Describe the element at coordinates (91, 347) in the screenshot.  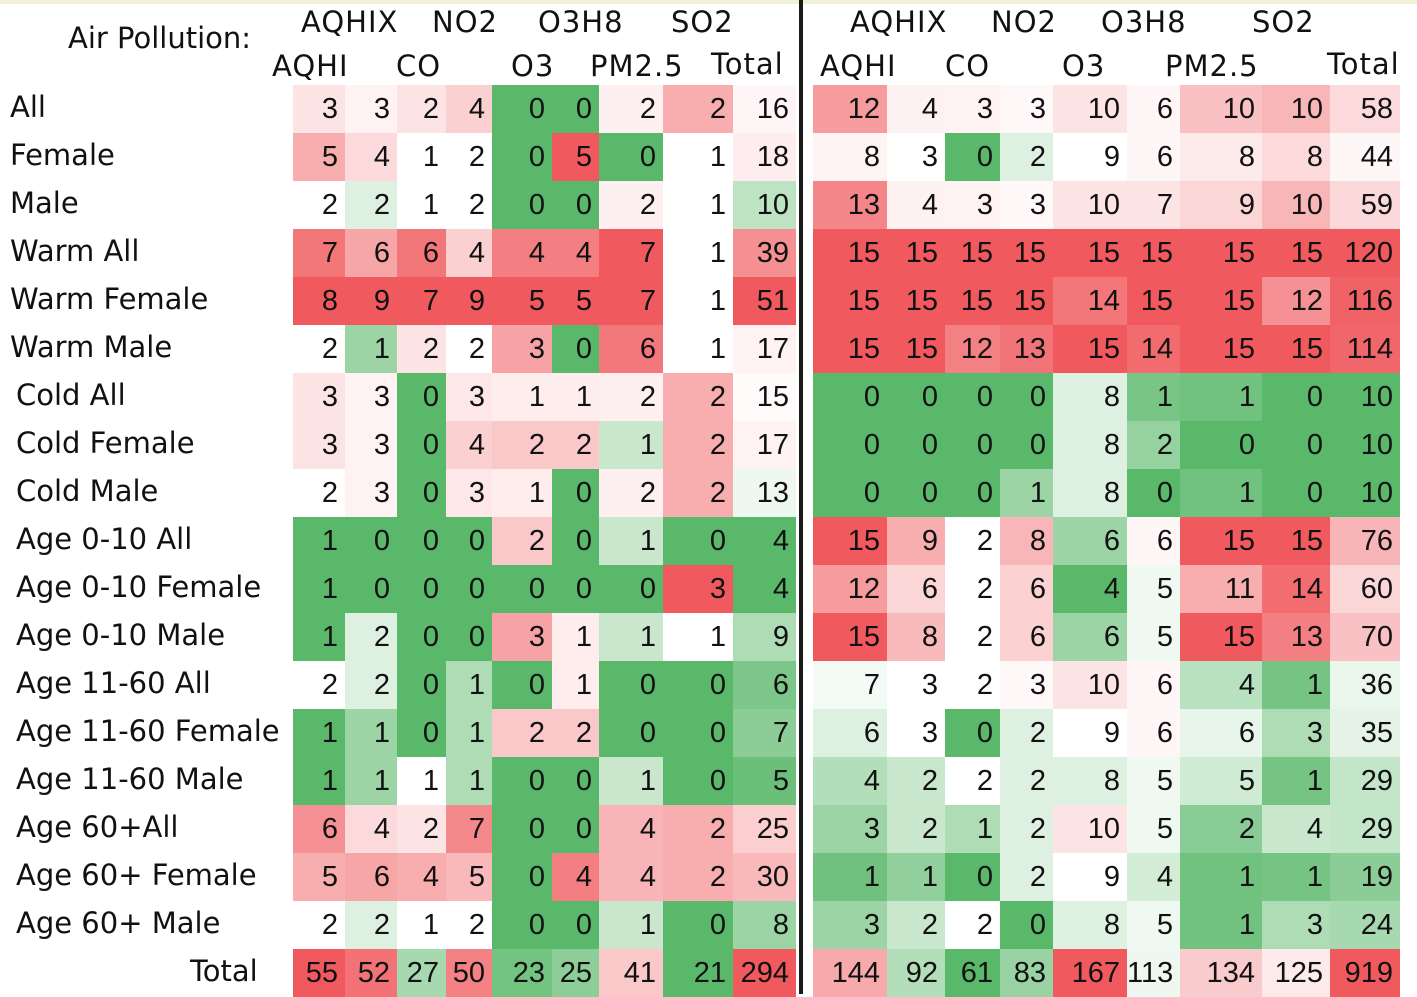
I see `row-label: Warm Male` at that location.